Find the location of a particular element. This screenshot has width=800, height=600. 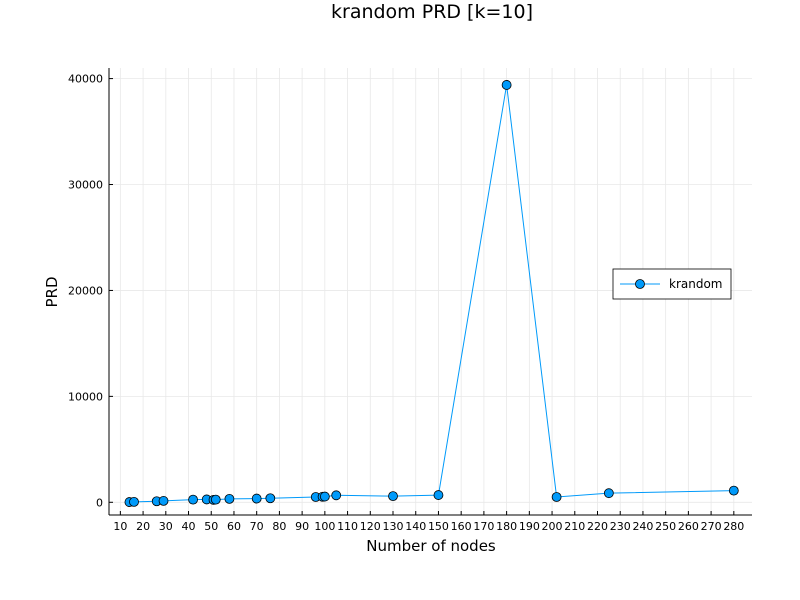

x-tick-label: 200 is located at coordinates (552, 526).